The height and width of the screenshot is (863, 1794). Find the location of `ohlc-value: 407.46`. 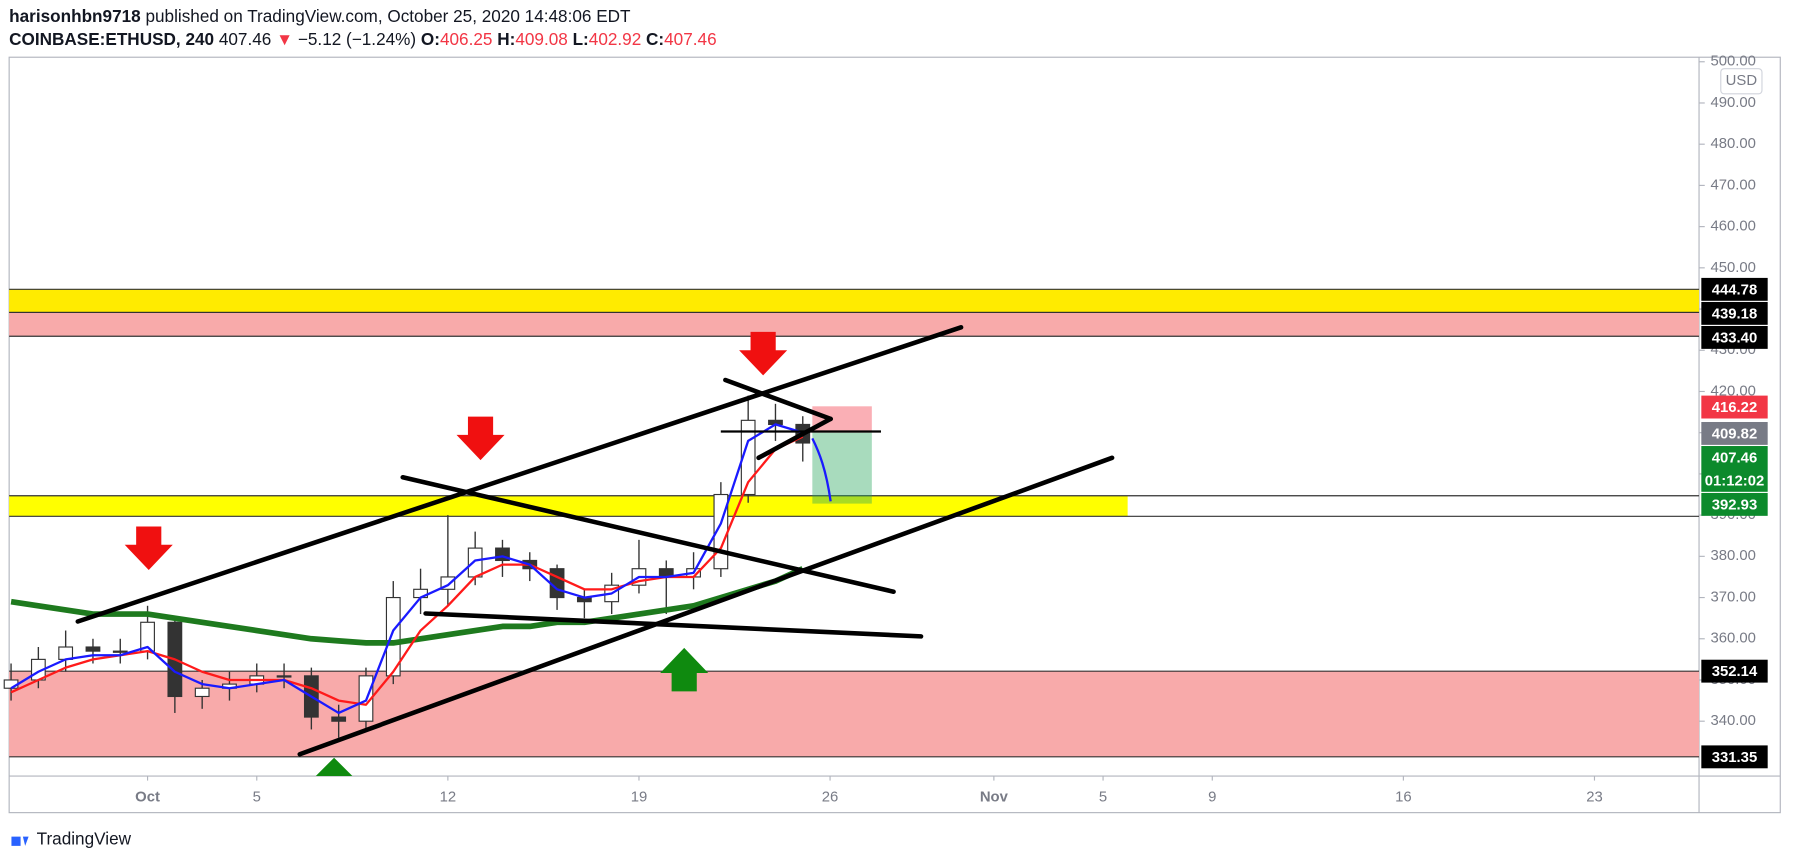

ohlc-value: 407.46 is located at coordinates (690, 39).